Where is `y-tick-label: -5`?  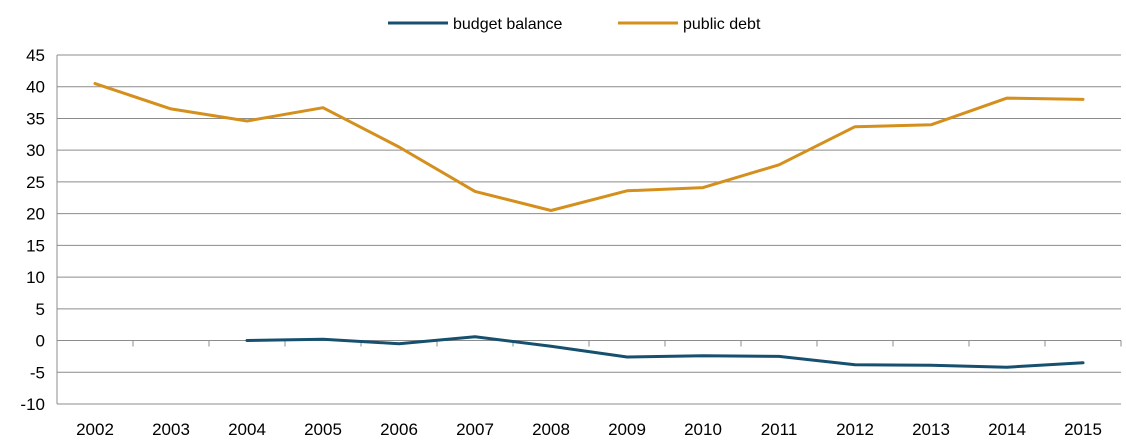 y-tick-label: -5 is located at coordinates (37, 372).